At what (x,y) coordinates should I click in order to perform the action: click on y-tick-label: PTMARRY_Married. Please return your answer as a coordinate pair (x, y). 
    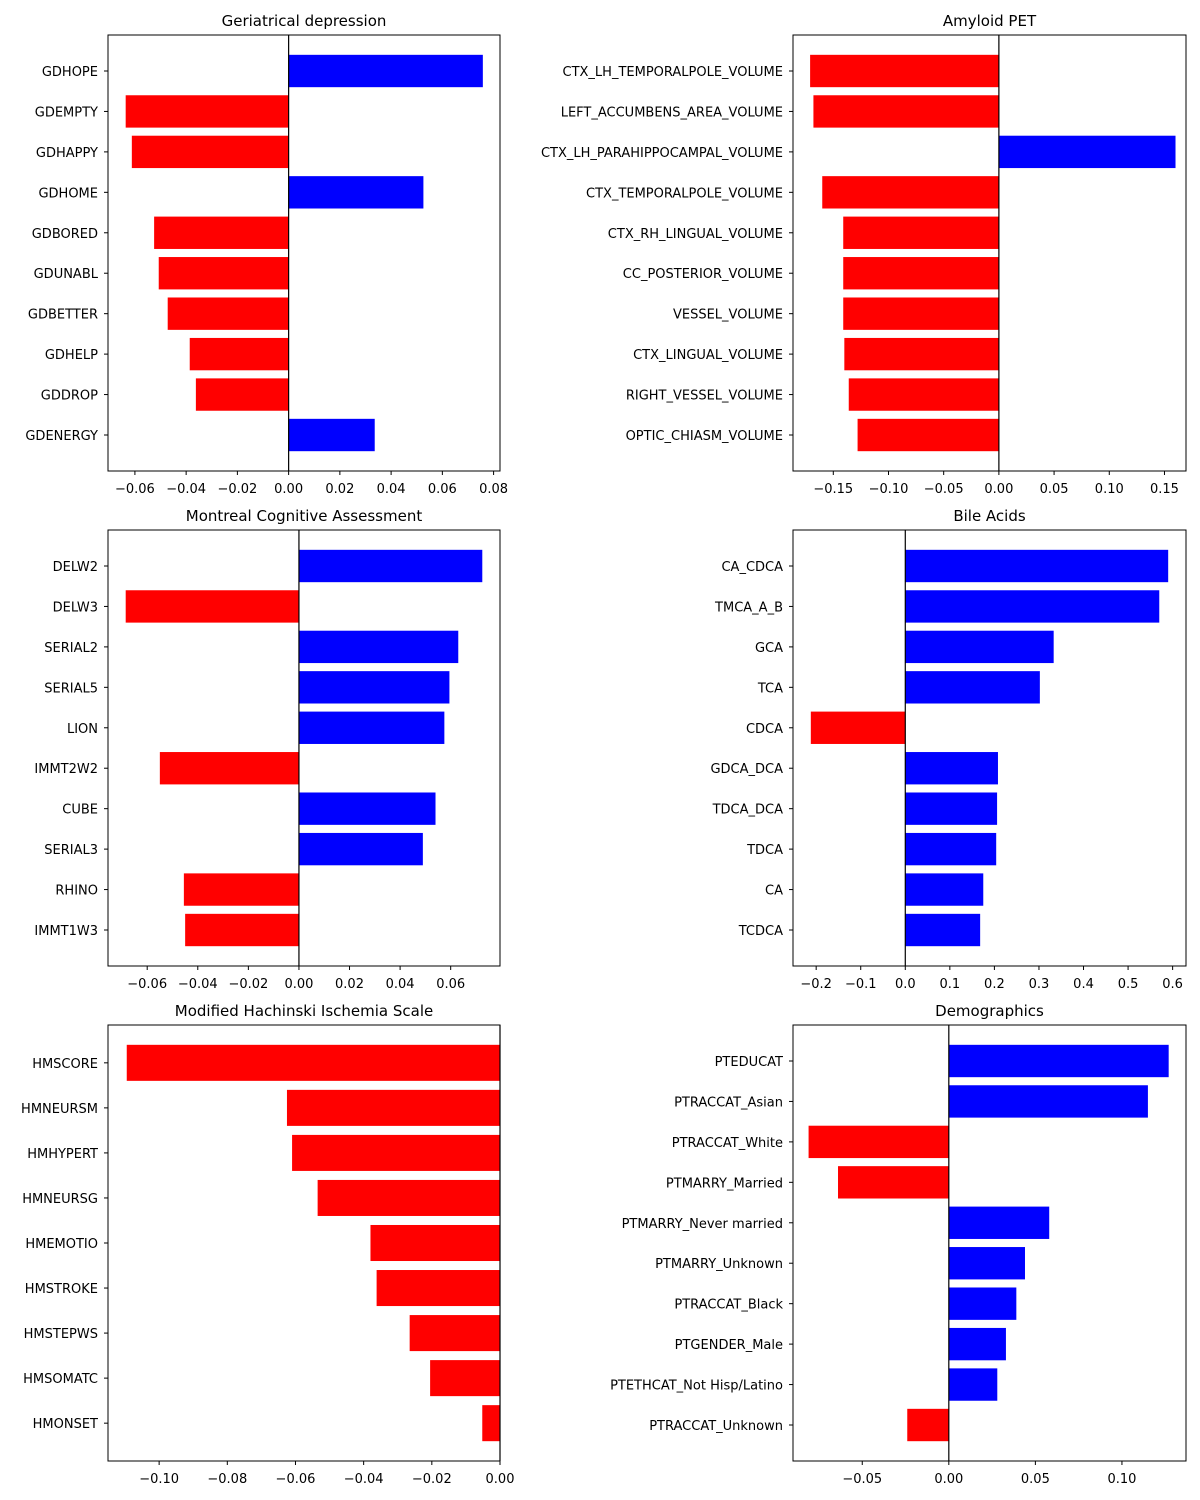
    Looking at the image, I should click on (724, 1183).